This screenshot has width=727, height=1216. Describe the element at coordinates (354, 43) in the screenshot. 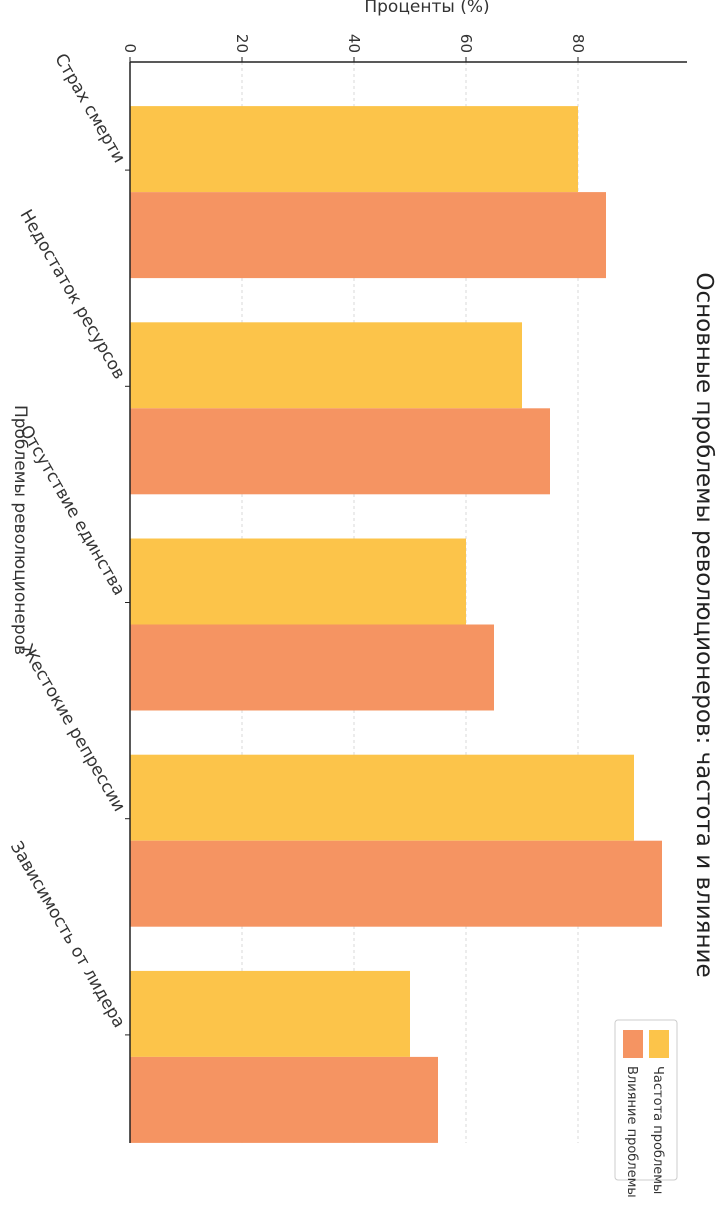

I see `y-tick-label: 40` at that location.